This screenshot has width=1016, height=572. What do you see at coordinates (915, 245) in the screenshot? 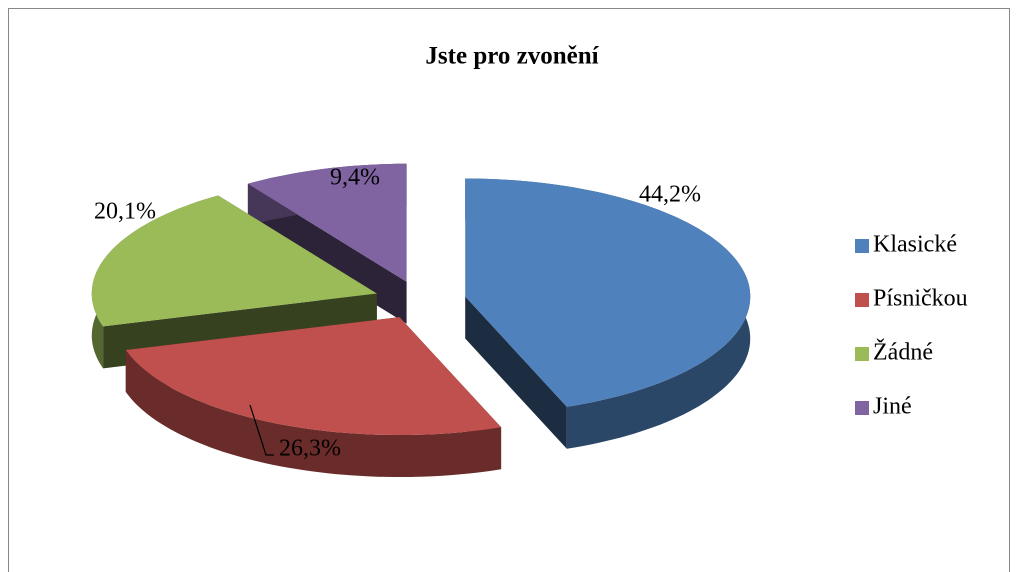
I see `legend-label: Klasické` at bounding box center [915, 245].